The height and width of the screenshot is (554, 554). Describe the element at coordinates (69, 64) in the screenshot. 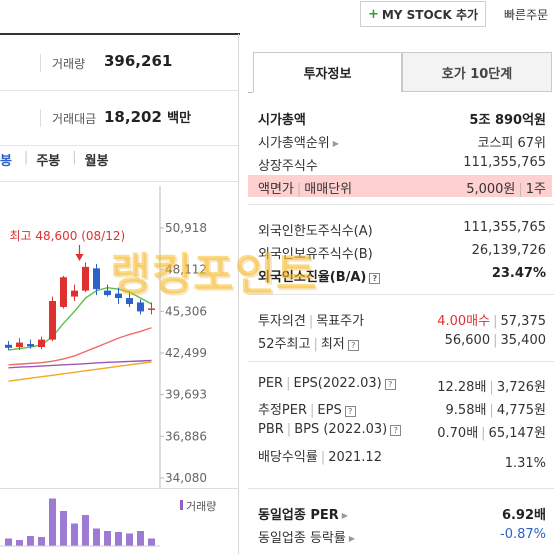

I see `volume-label: 거래량` at that location.